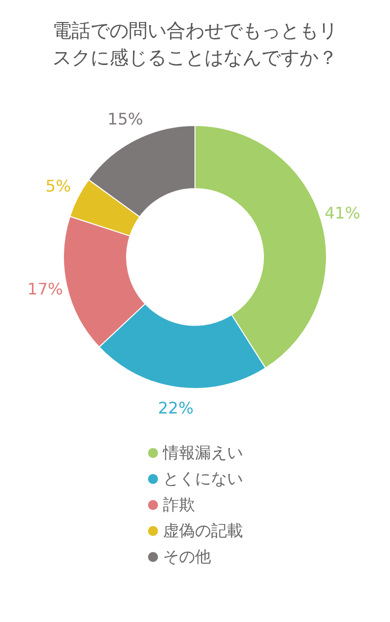  I want to click on legend-label: とくにない, so click(203, 479).